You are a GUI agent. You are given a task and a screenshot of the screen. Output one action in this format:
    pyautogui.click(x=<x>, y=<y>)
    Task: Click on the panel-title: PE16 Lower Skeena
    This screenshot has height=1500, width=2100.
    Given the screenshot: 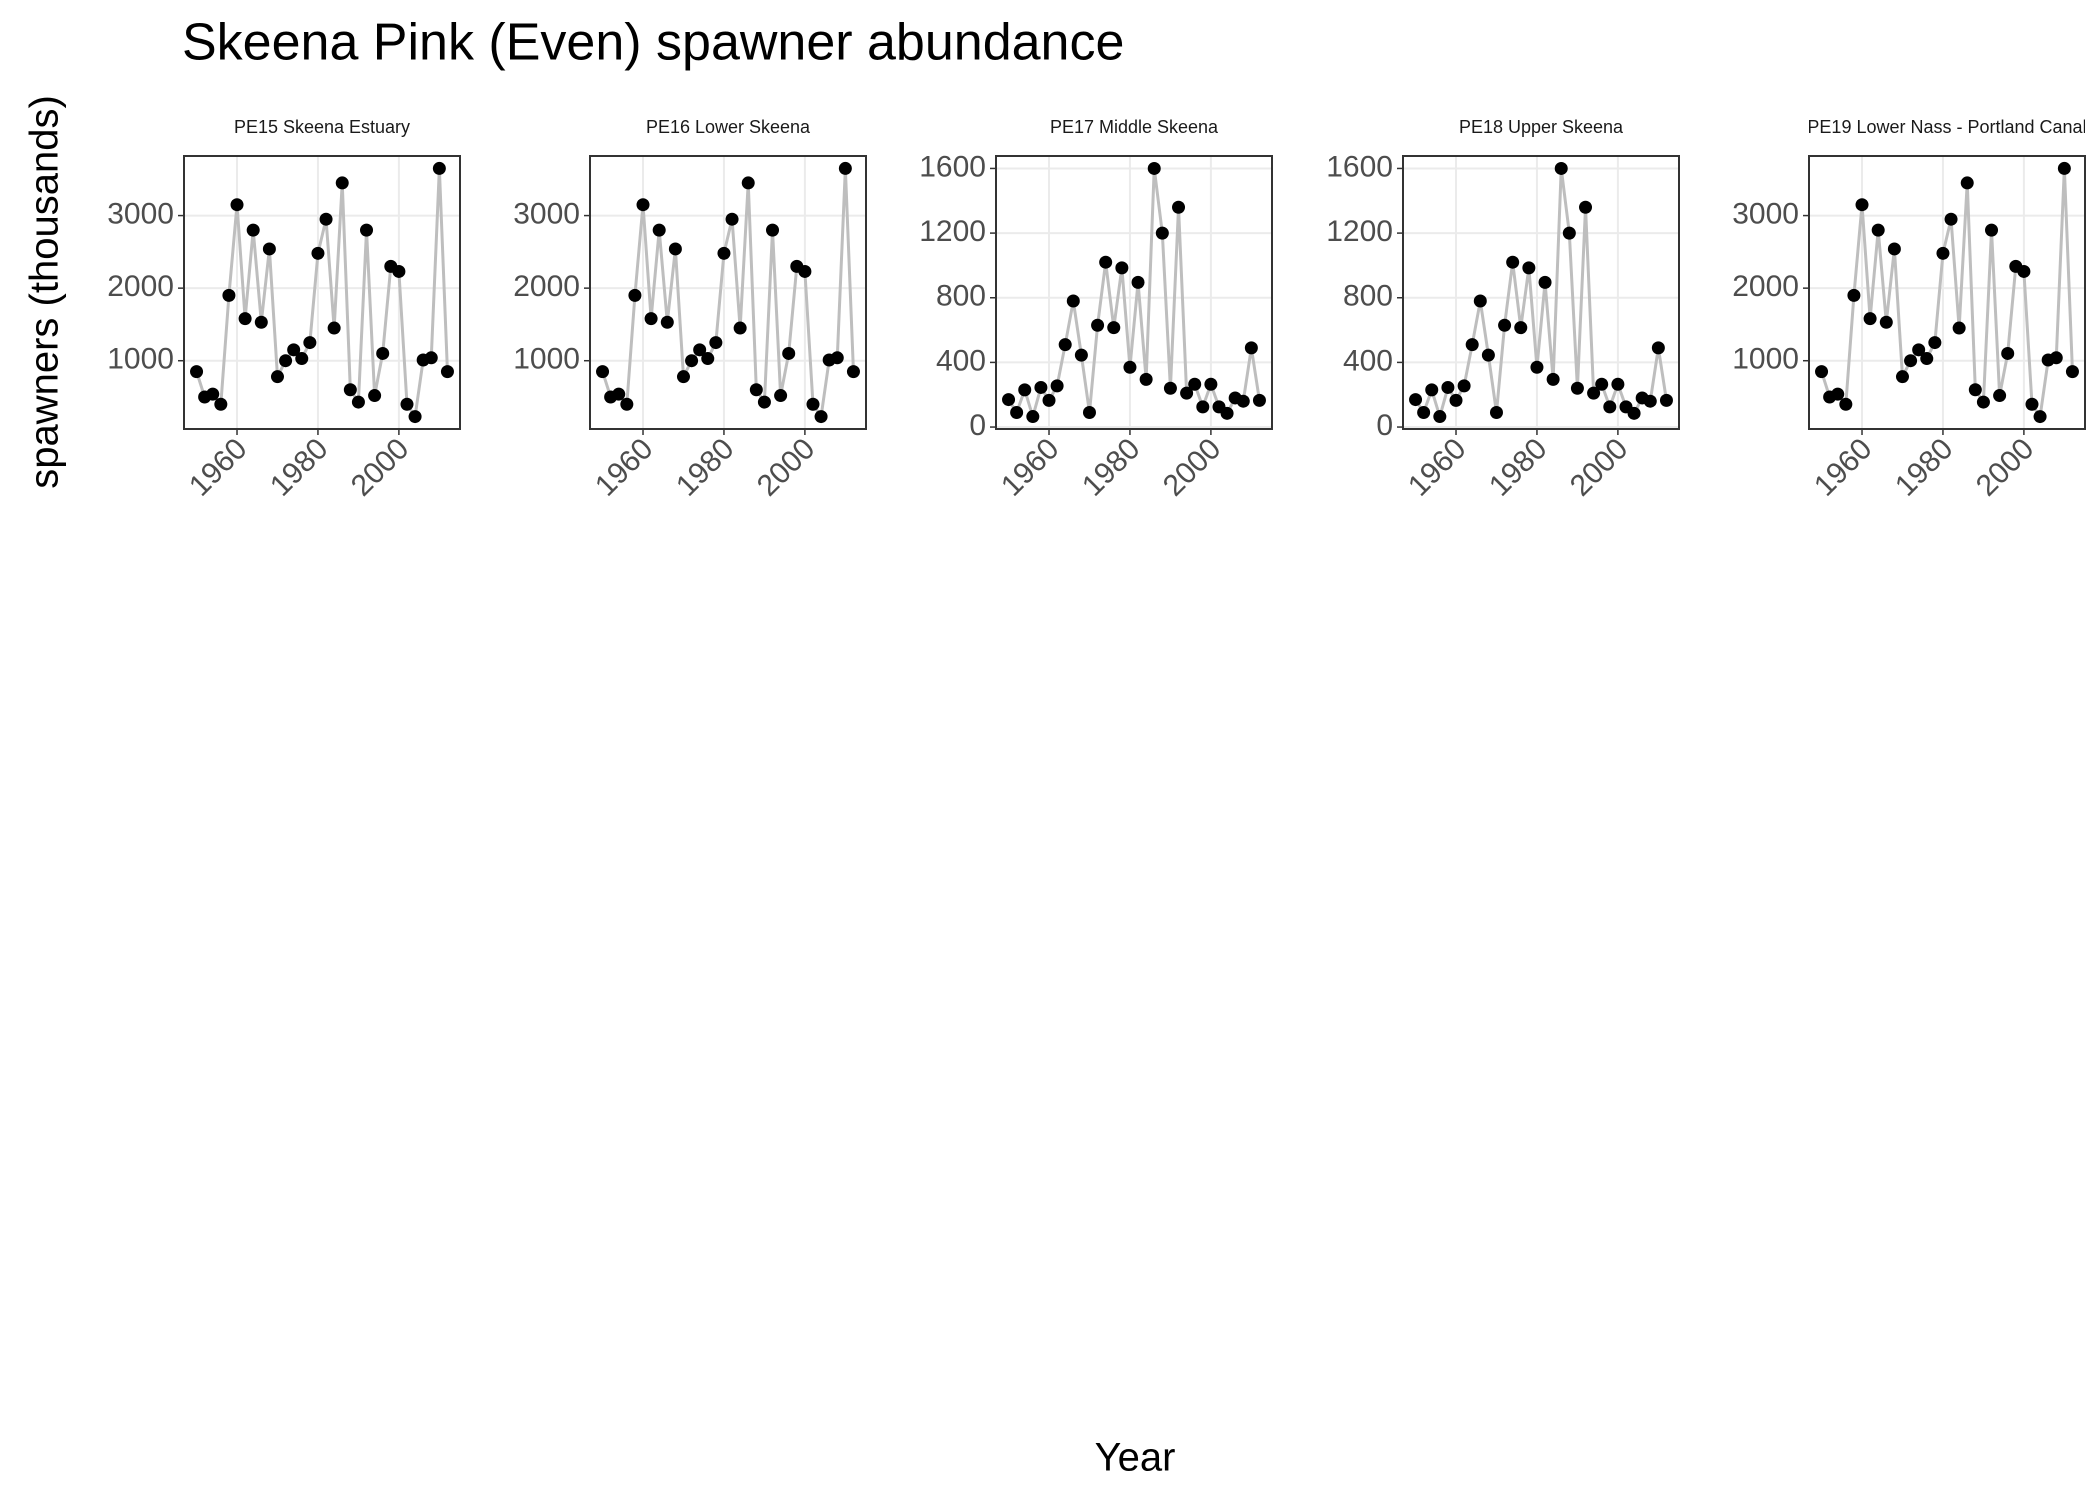 What is the action you would take?
    pyautogui.click(x=728, y=127)
    